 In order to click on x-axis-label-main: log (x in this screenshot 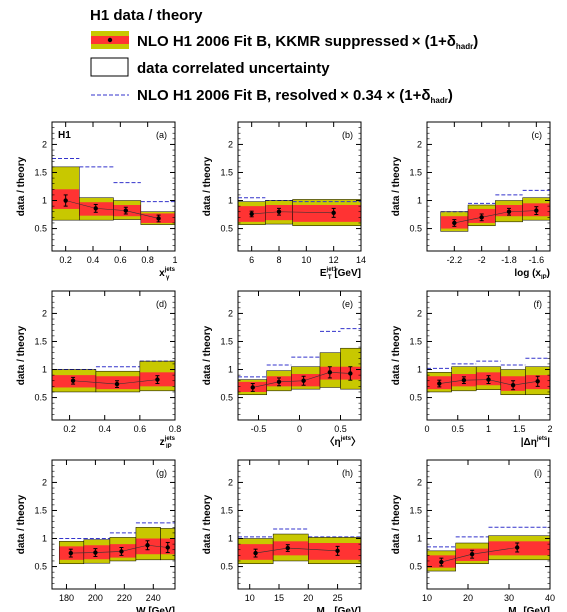, I will do `click(527, 273)`.